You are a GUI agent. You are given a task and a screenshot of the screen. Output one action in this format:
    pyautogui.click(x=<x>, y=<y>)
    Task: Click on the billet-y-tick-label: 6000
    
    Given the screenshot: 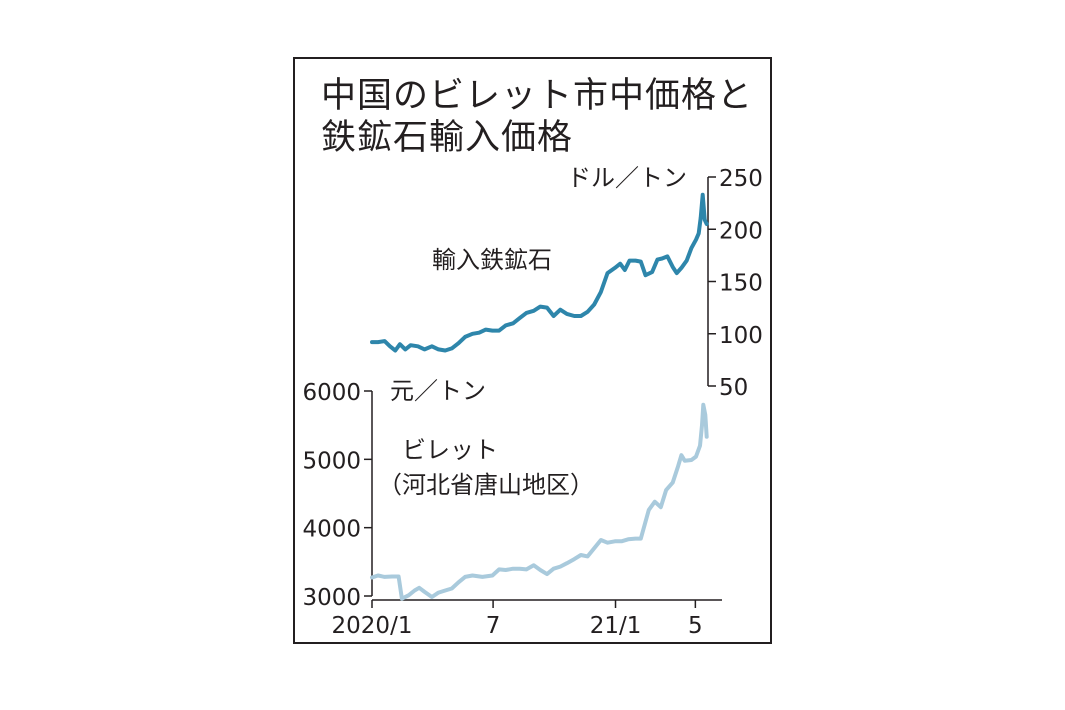 What is the action you would take?
    pyautogui.click(x=331, y=393)
    